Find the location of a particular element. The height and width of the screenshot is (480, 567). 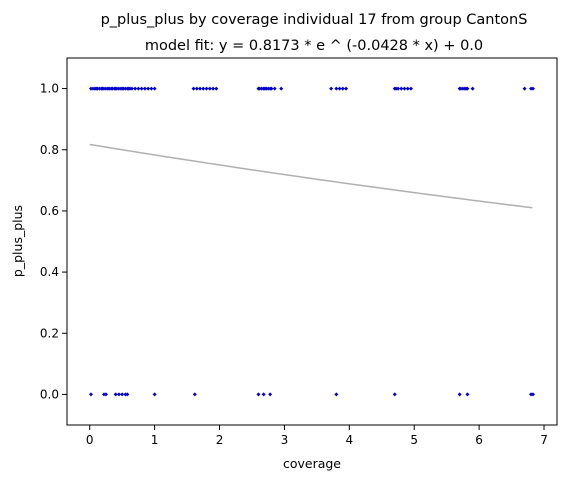

y-tick-label: 0.6 is located at coordinates (49, 211).